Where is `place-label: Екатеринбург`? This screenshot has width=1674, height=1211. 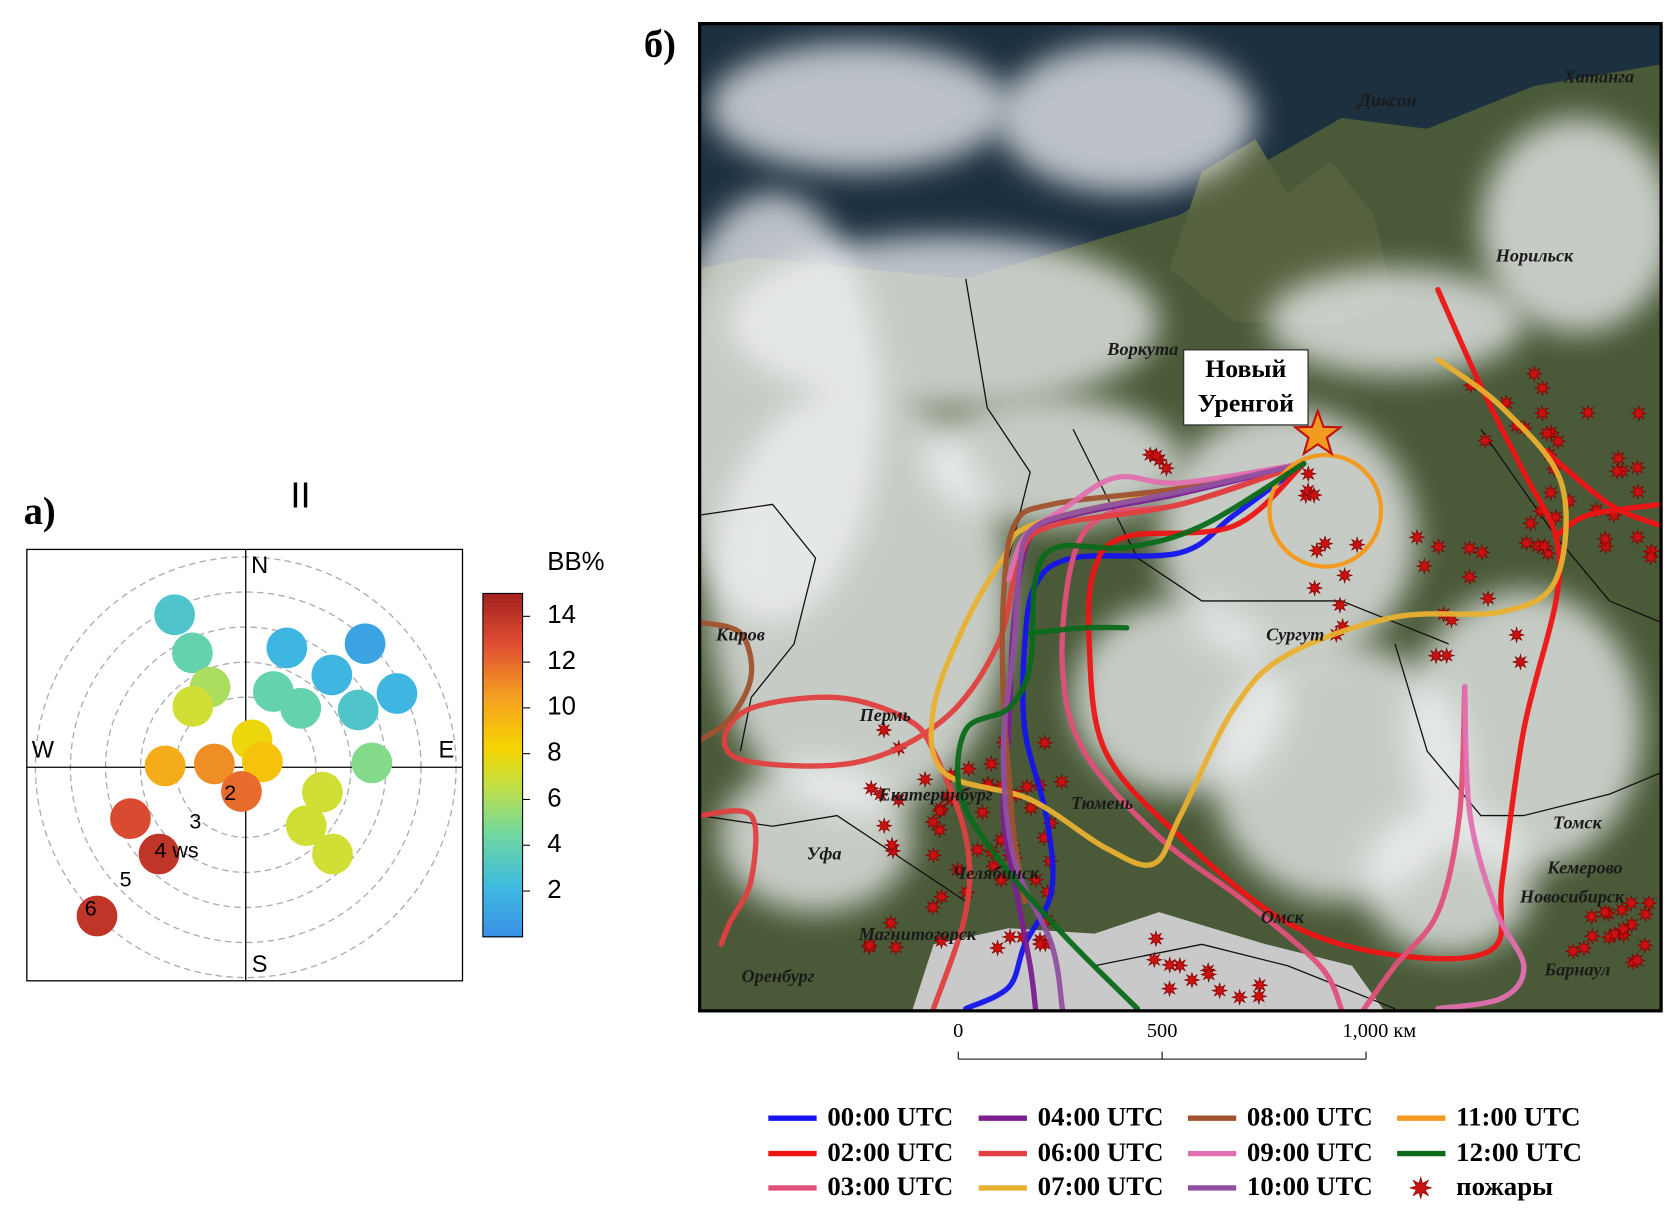
place-label: Екатеринбург is located at coordinates (935, 794).